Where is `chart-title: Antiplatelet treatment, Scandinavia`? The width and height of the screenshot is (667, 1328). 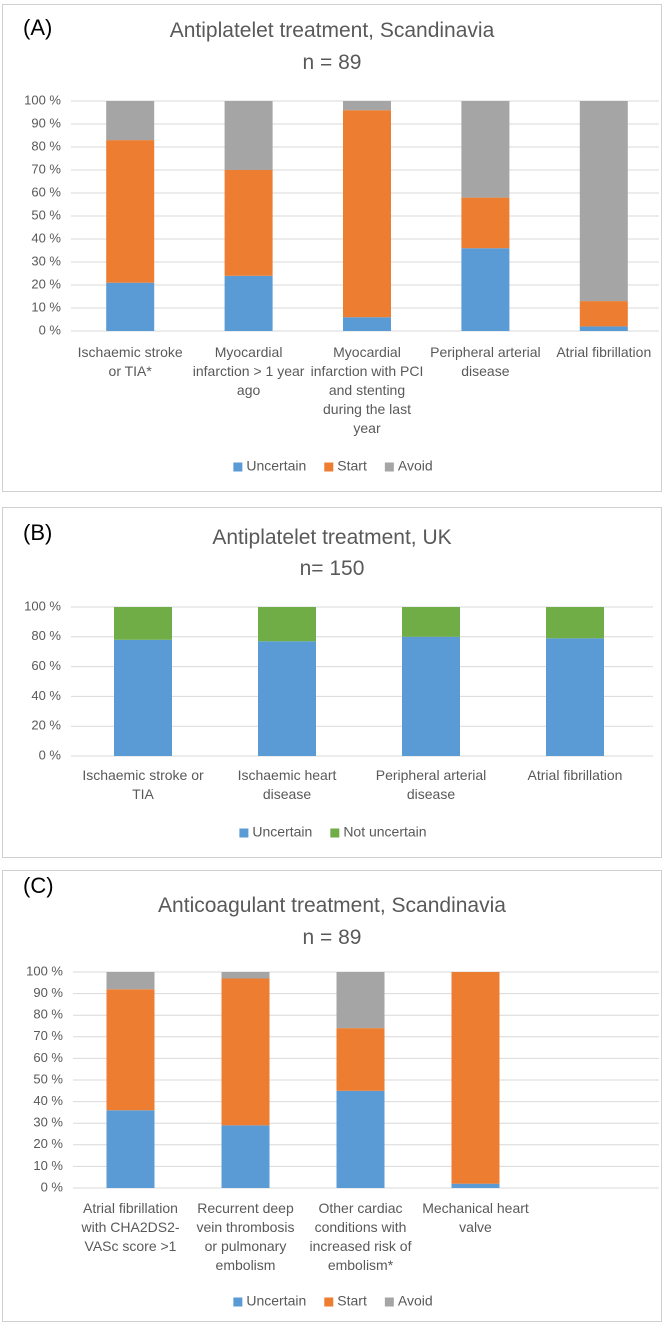 chart-title: Antiplatelet treatment, Scandinavia is located at coordinates (332, 30).